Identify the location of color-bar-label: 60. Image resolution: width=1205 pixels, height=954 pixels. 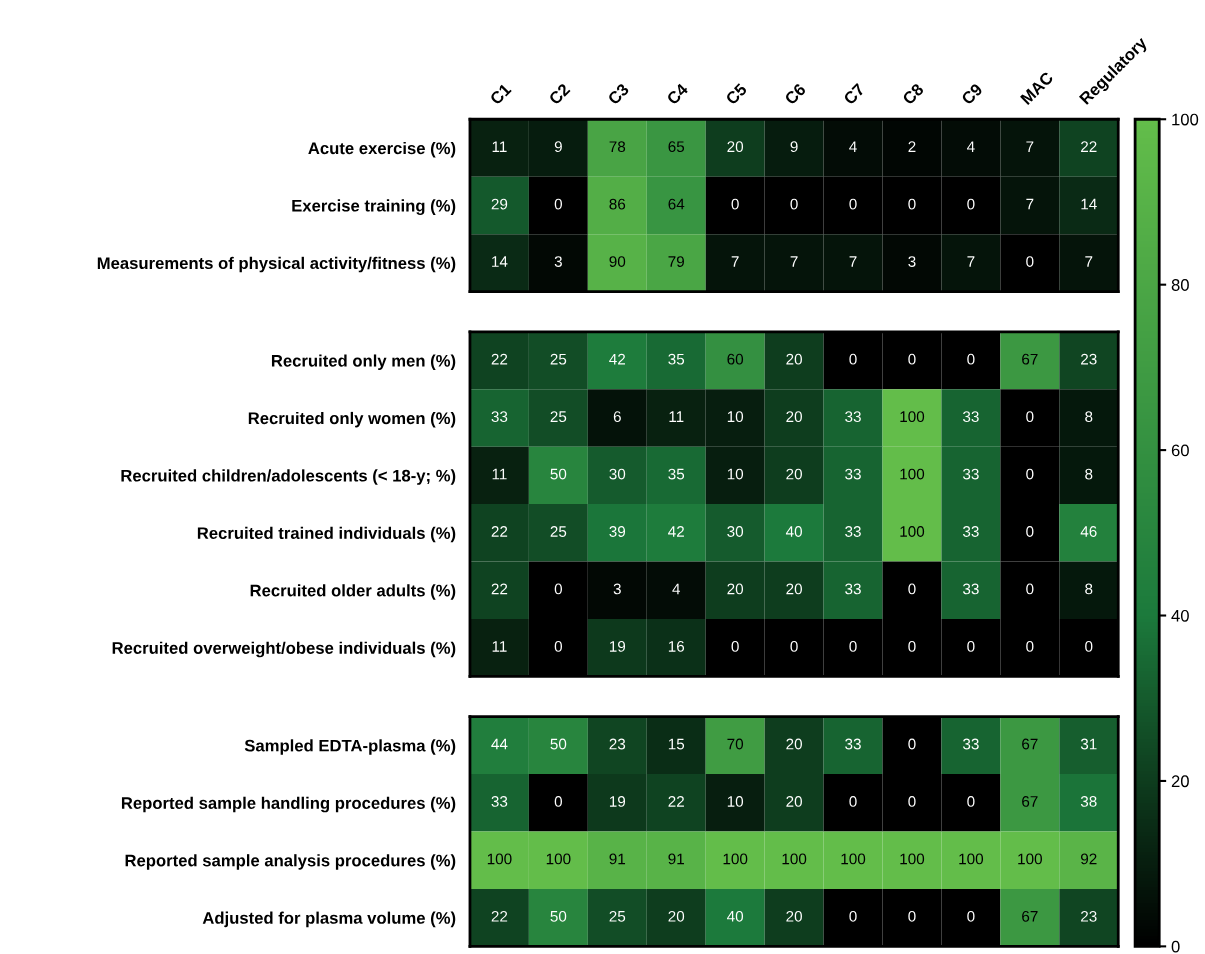
(1180, 450).